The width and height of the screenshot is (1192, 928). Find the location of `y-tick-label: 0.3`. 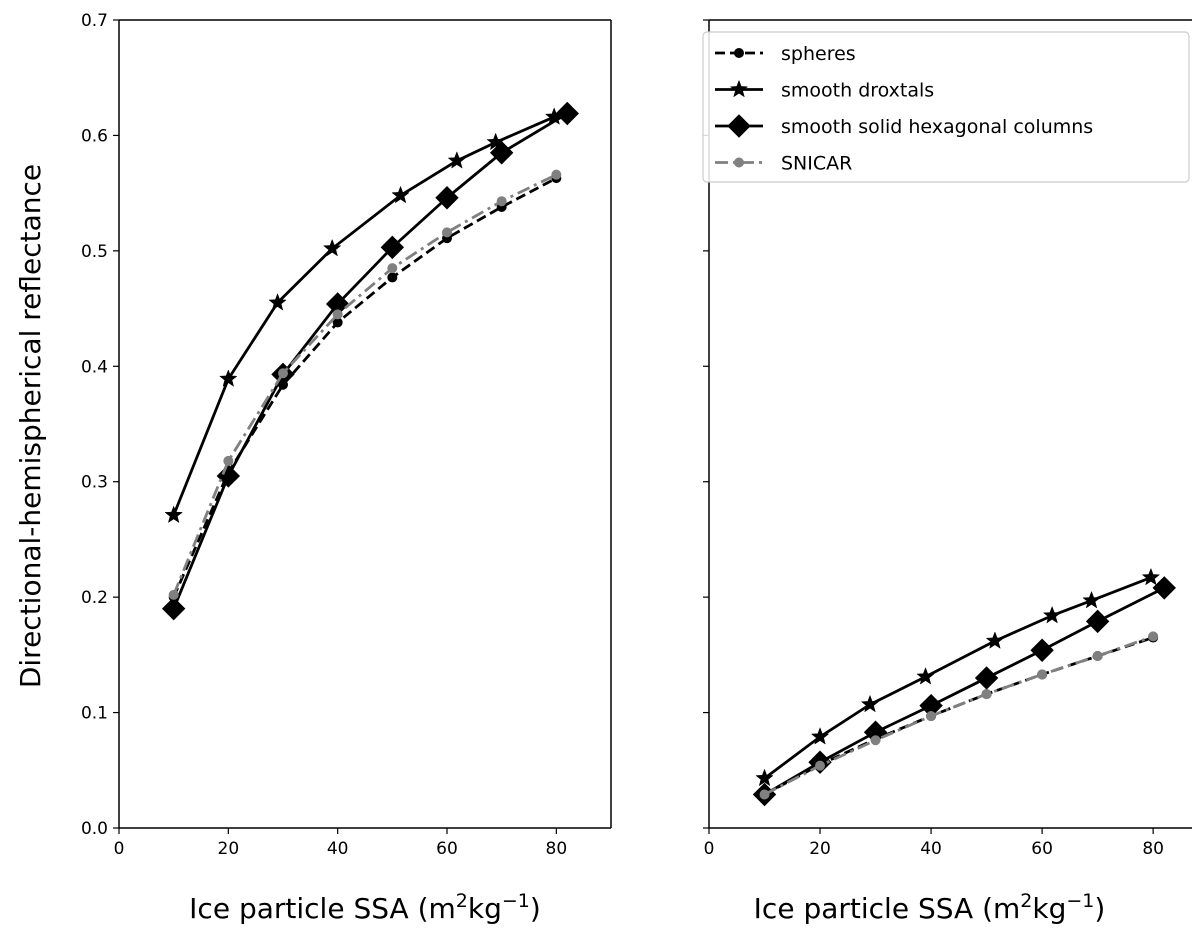

y-tick-label: 0.3 is located at coordinates (94, 483).